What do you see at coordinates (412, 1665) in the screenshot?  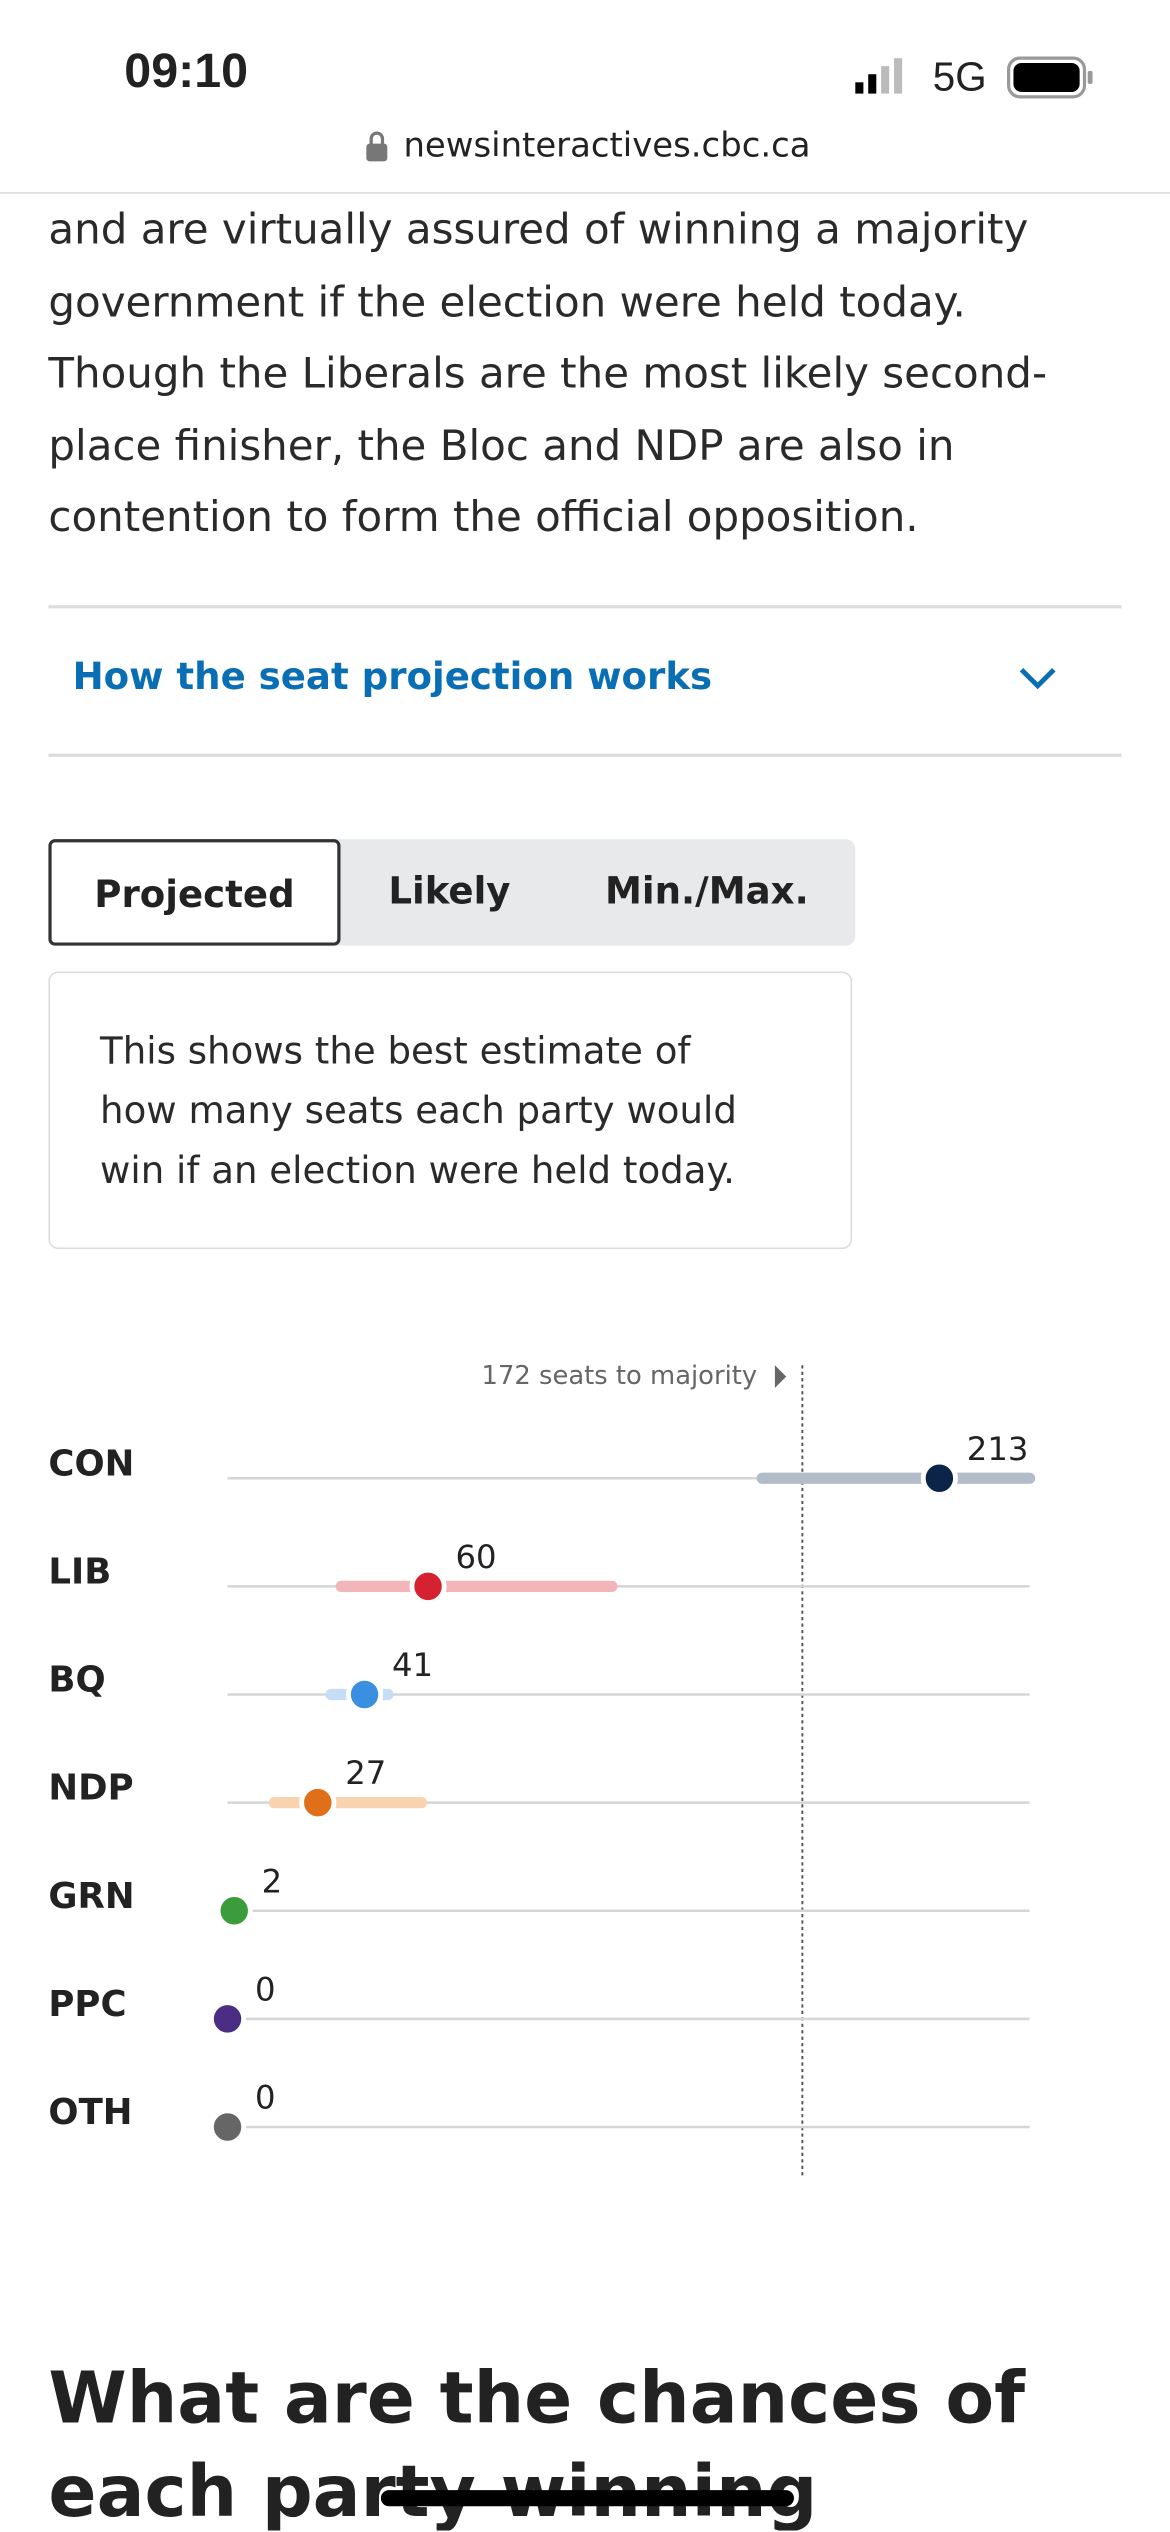 I see `value-label: 41` at bounding box center [412, 1665].